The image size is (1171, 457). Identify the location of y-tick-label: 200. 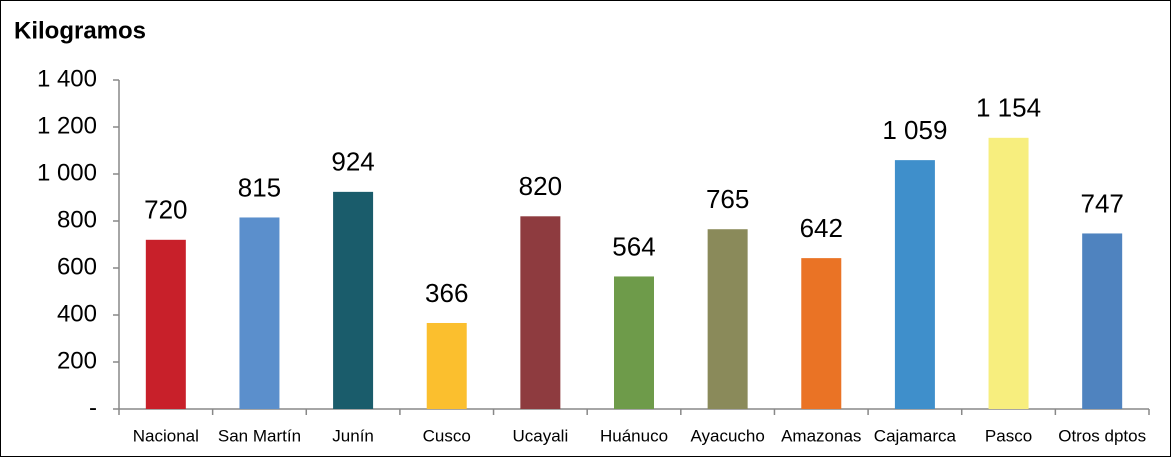
(77, 360).